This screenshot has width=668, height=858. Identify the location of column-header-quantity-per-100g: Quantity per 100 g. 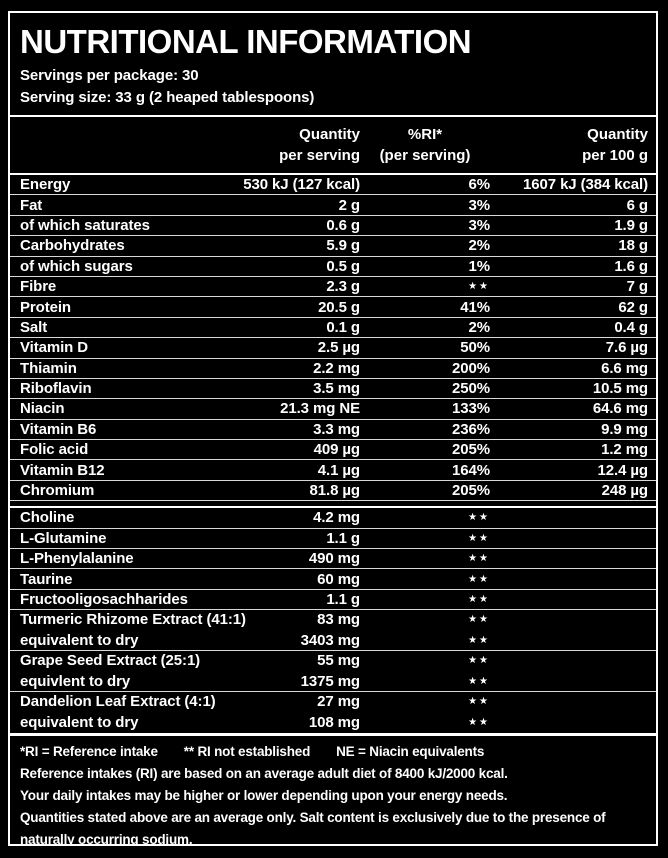
(573, 145).